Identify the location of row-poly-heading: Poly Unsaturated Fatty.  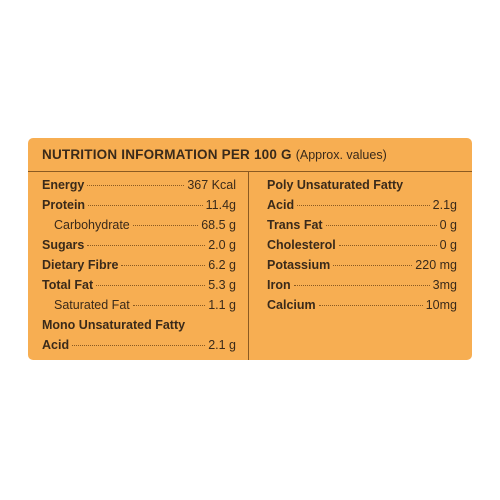
(362, 188).